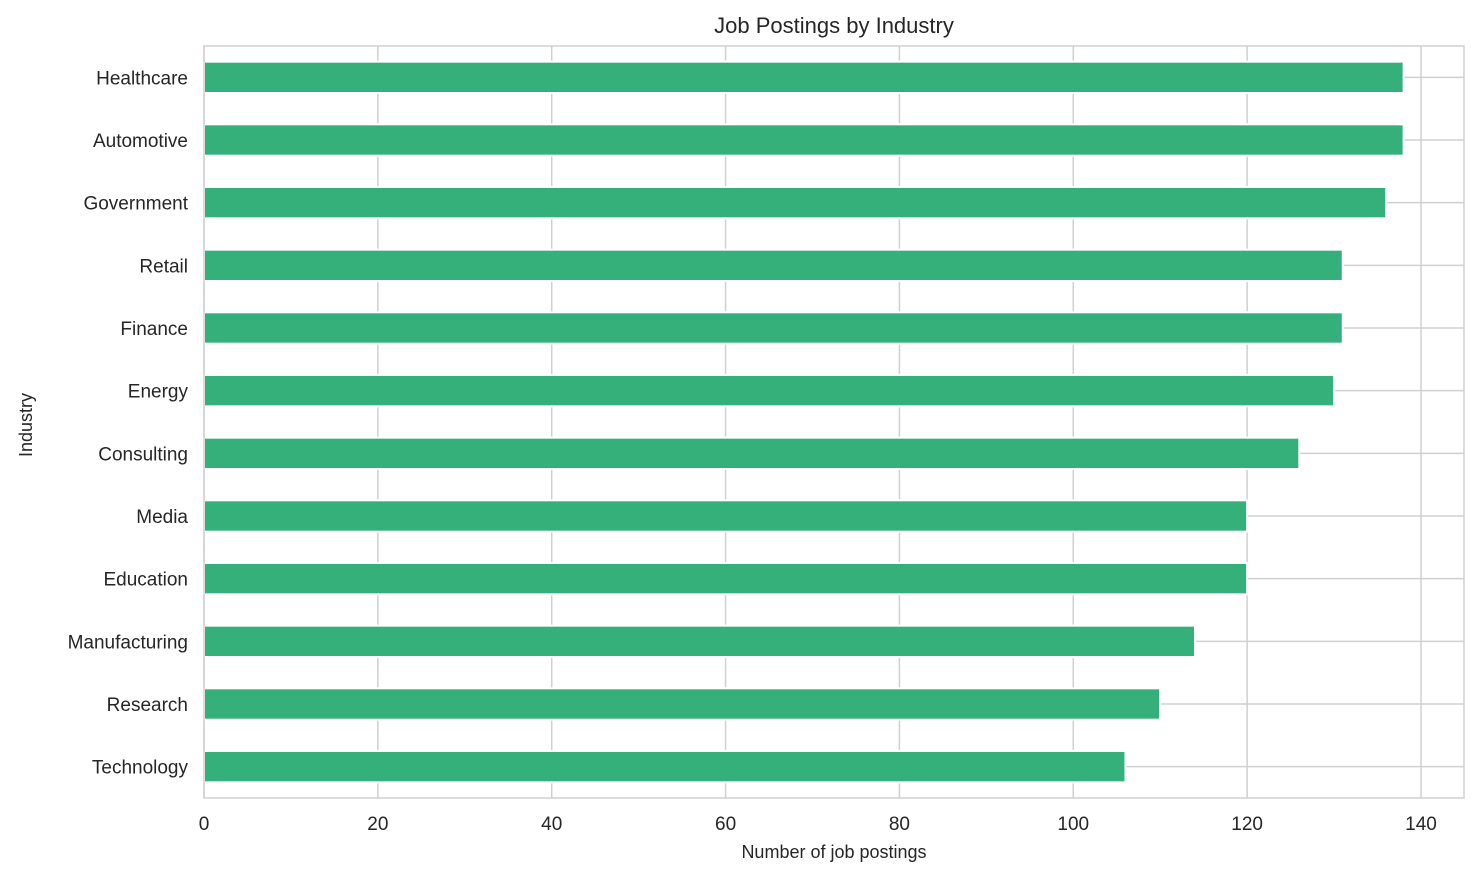 The image size is (1480, 876). Describe the element at coordinates (551, 824) in the screenshot. I see `x-tick-label: 40` at that location.